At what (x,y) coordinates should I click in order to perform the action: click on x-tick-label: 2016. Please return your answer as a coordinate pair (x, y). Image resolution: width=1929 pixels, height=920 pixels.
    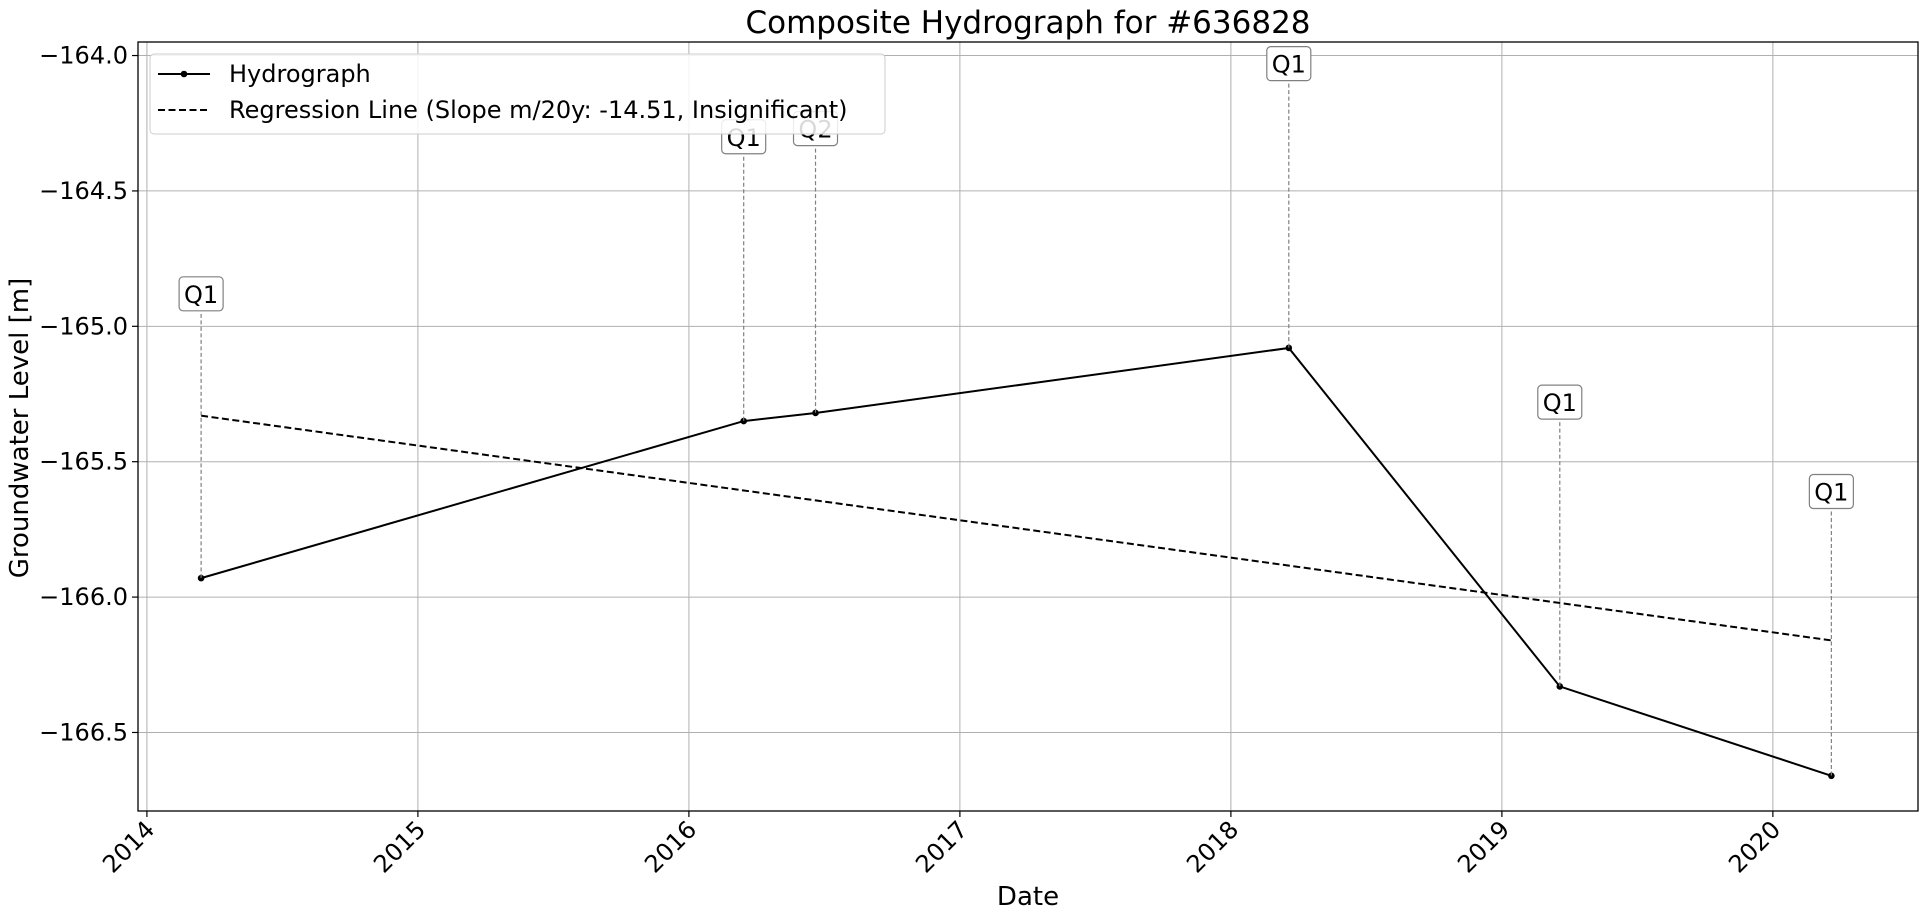
    Looking at the image, I should click on (670, 846).